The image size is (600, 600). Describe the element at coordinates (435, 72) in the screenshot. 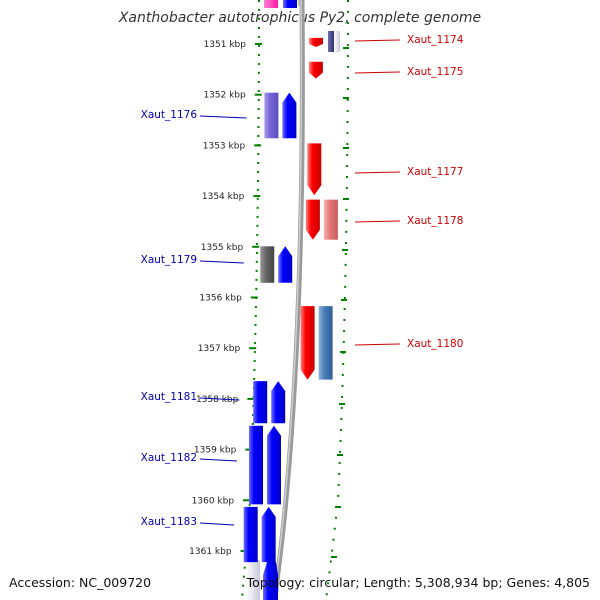

I see `gene-label: Xaut_1175` at that location.